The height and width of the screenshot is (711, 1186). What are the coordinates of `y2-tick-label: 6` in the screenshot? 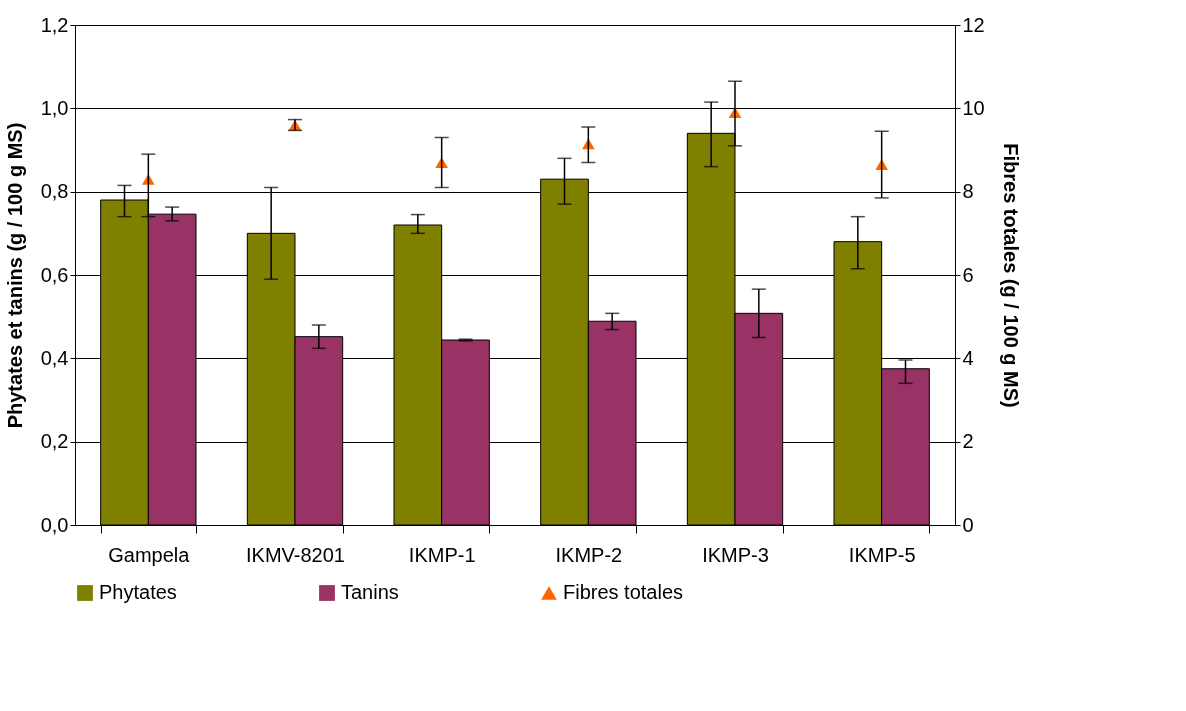 It's located at (968, 274).